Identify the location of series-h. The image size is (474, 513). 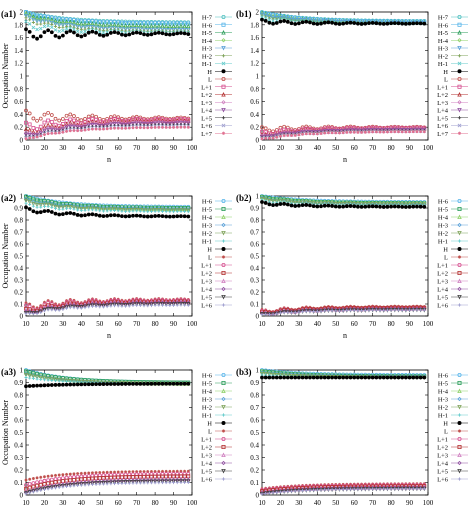
(107, 385).